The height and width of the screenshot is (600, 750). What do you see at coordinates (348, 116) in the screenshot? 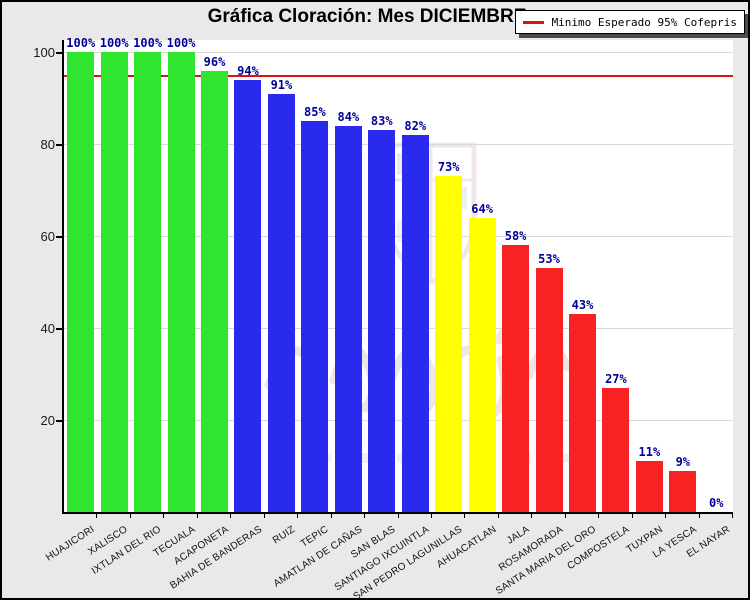
I see `bar-value-label: 84%` at bounding box center [348, 116].